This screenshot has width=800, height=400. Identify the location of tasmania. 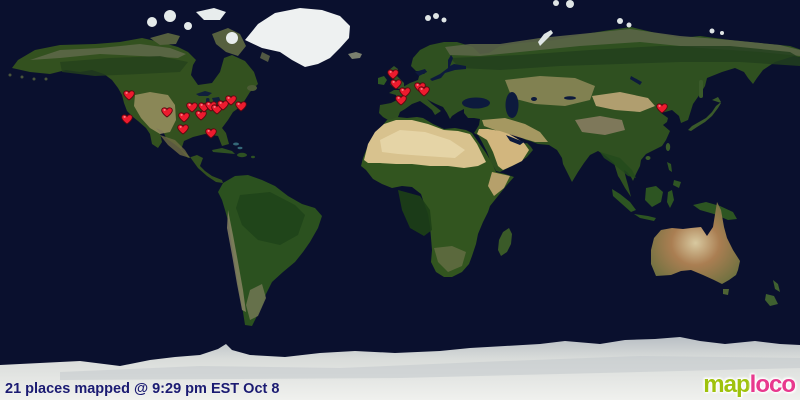
(726, 292).